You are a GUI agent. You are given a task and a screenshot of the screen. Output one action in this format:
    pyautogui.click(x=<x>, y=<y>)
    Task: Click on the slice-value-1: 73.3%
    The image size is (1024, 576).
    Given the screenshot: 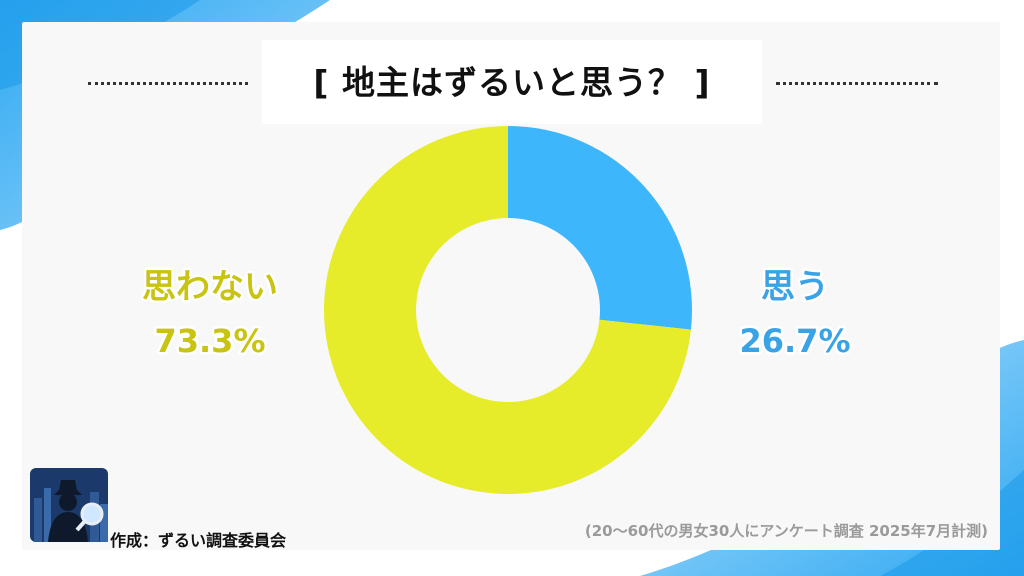 What is the action you would take?
    pyautogui.click(x=209, y=341)
    